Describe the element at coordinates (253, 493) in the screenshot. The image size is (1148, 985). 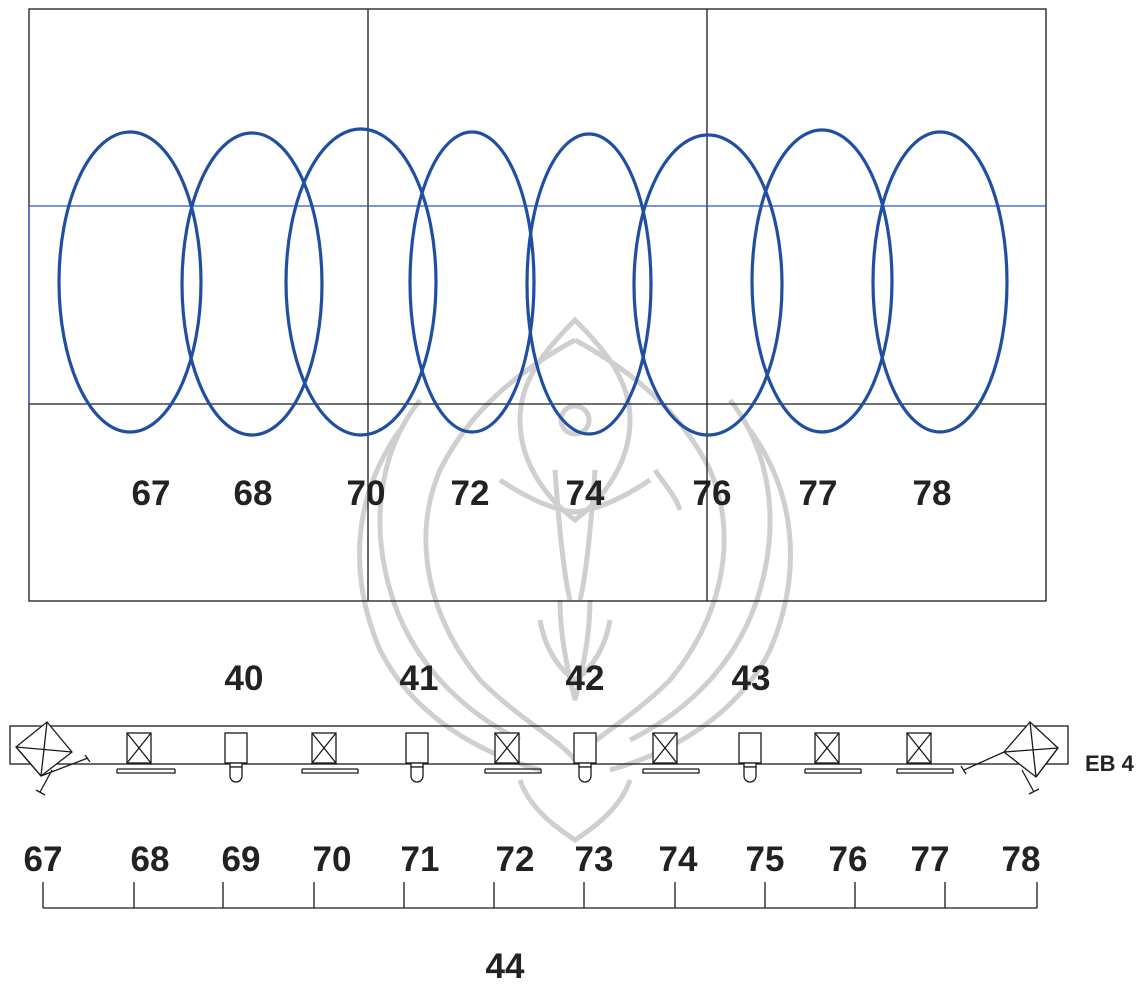
I see `ellipse-label: 68` at that location.